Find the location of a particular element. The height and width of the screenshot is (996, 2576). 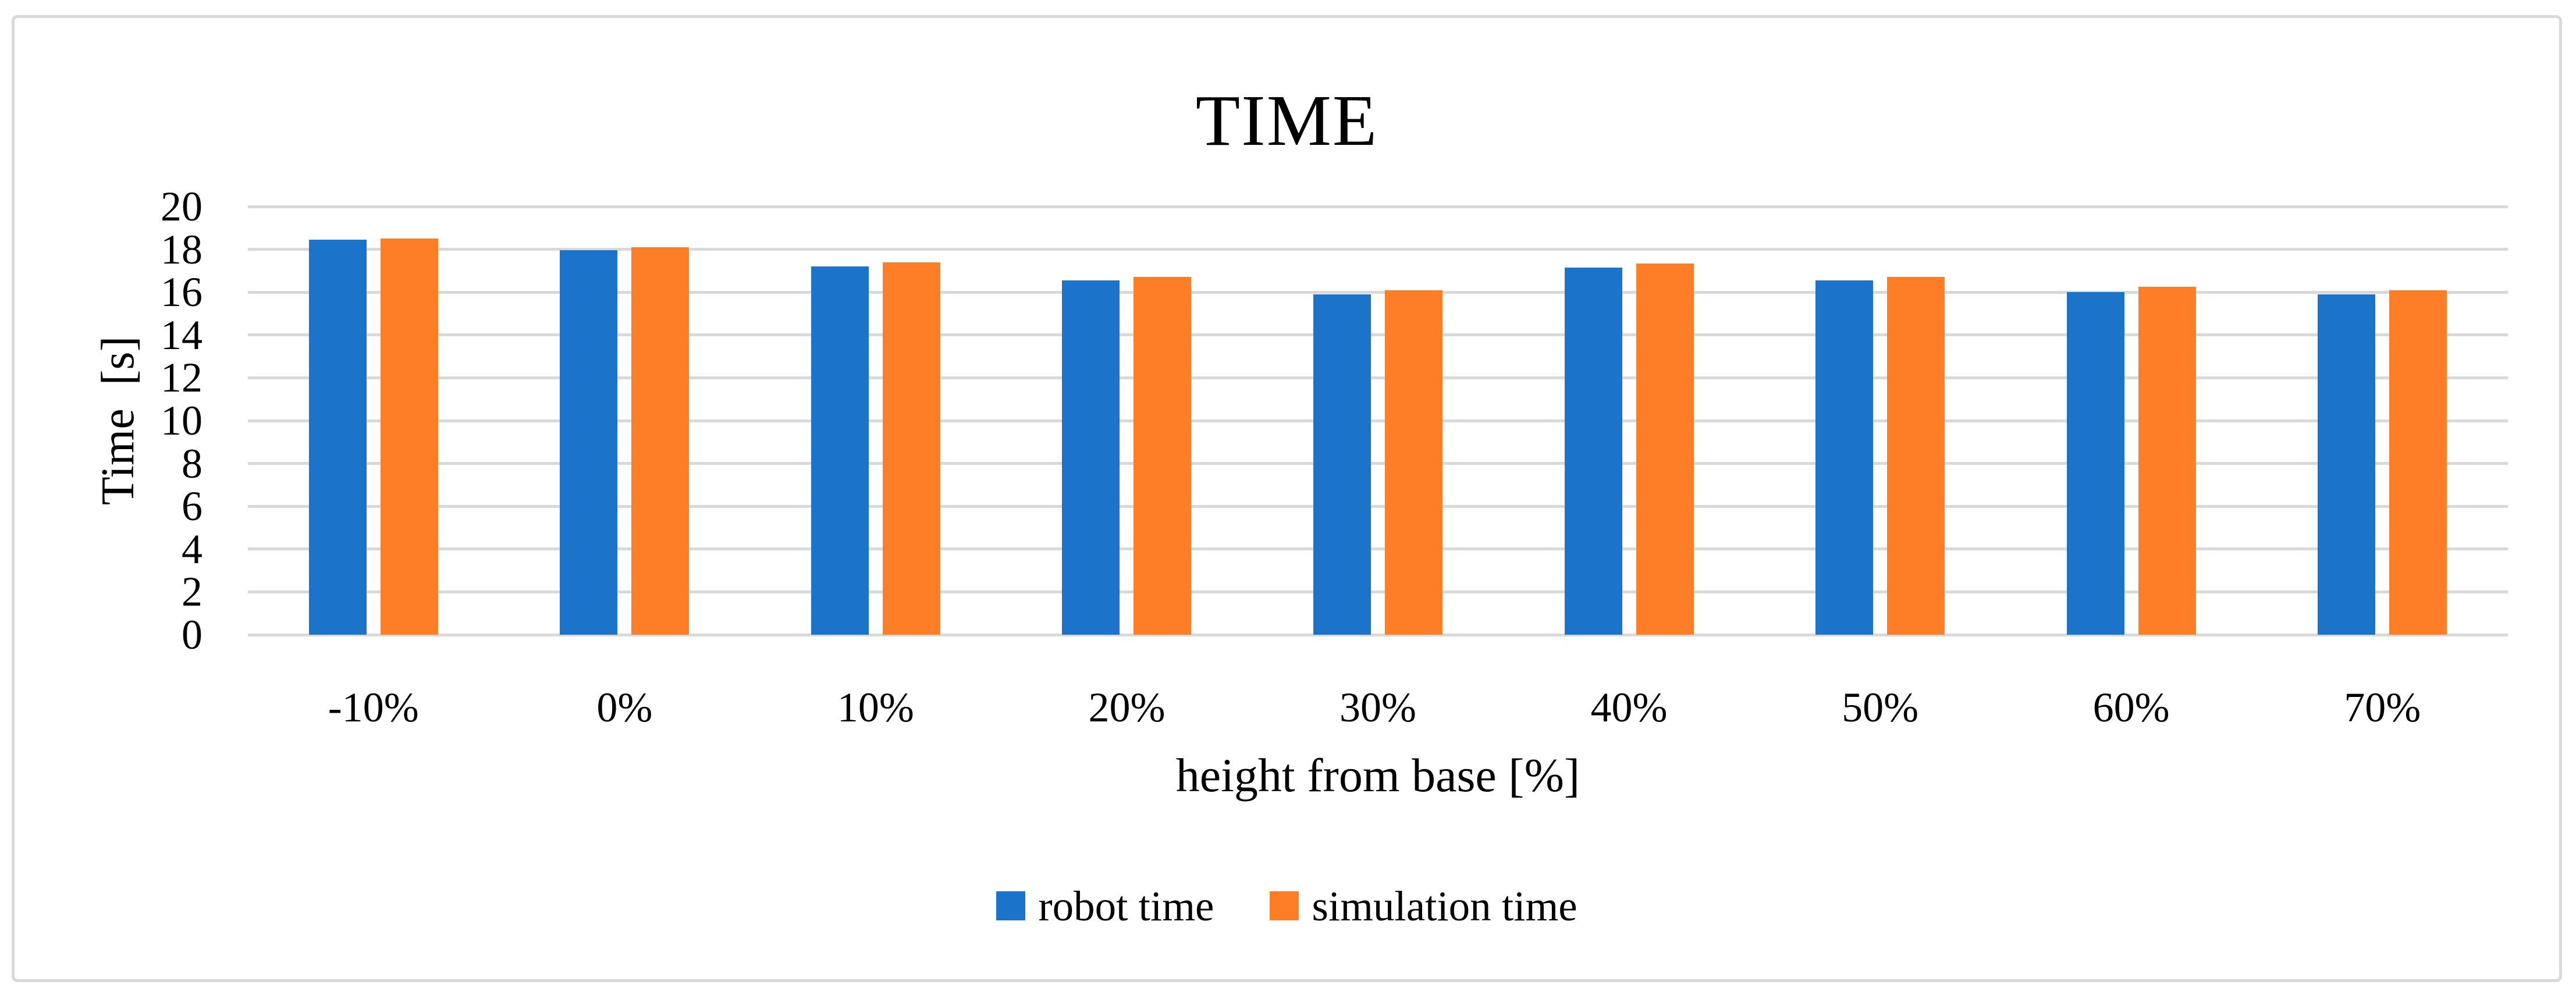

x-tick-label-10%: 10% is located at coordinates (875, 707).